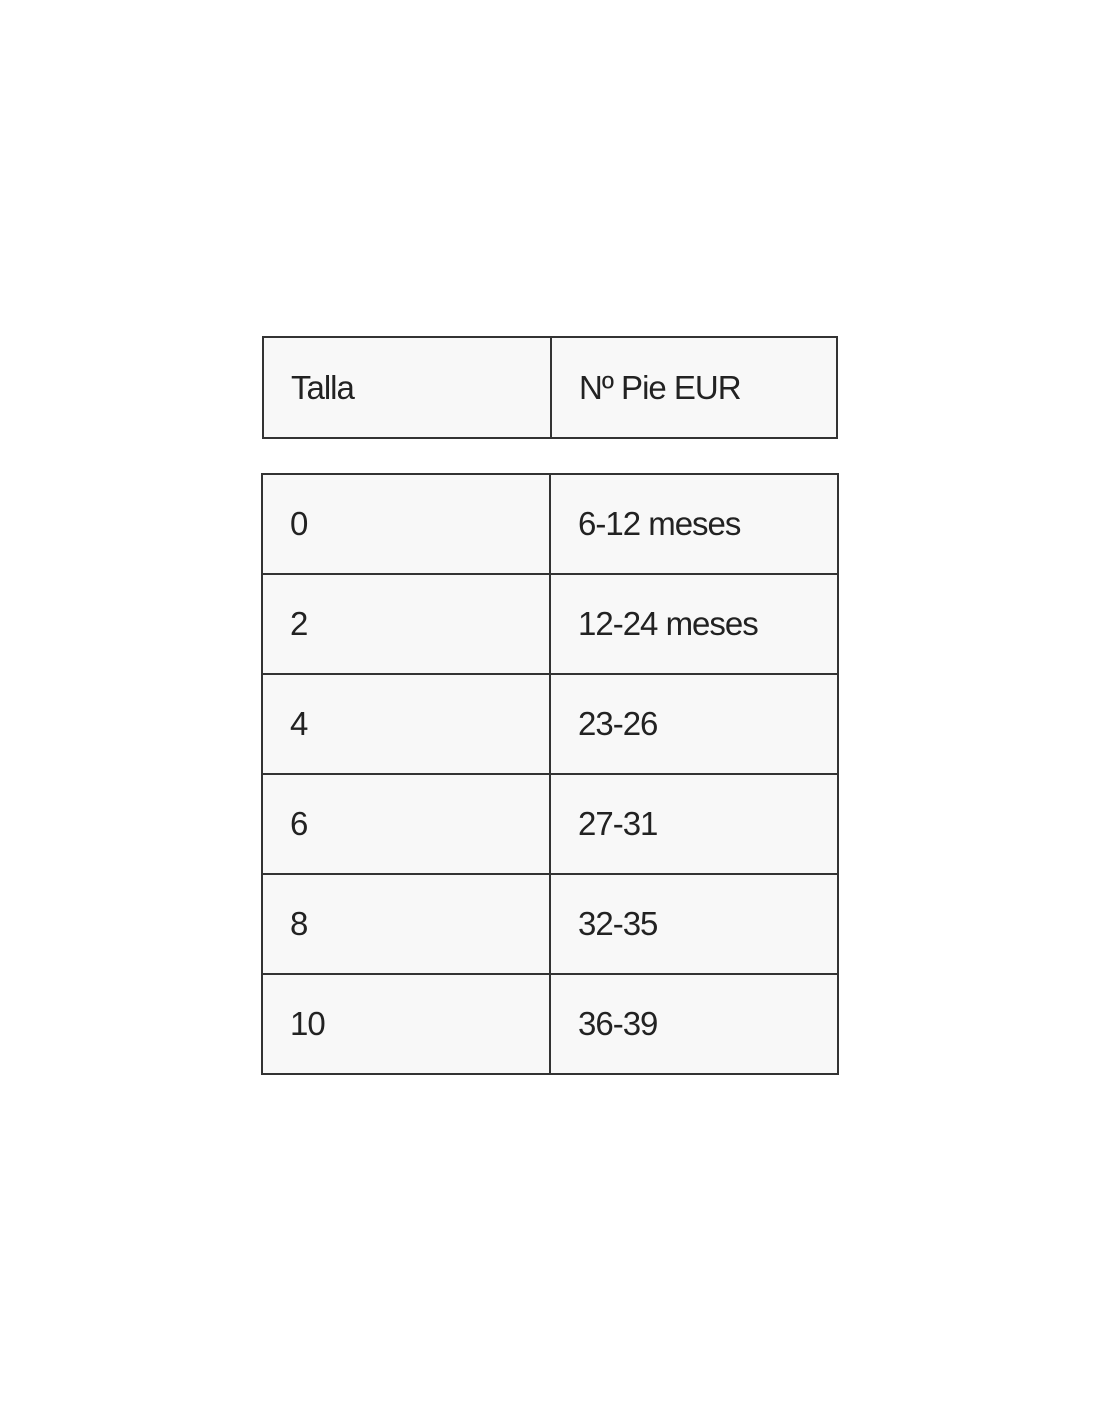  I want to click on cell-talla: 6, so click(406, 824).